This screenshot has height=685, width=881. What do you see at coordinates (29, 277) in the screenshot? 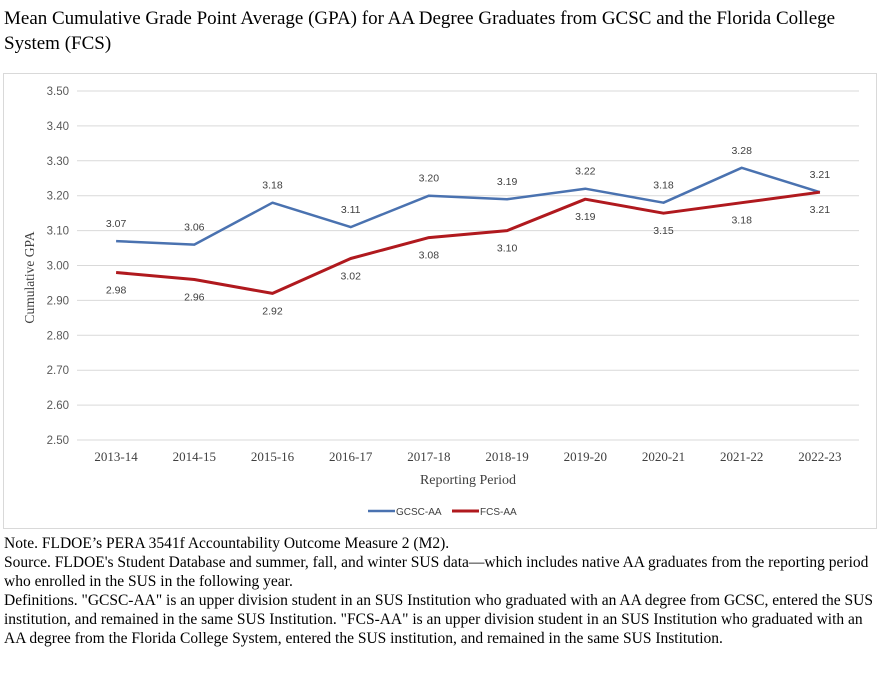
I see `y-axis-title: Cumulative GPA` at bounding box center [29, 277].